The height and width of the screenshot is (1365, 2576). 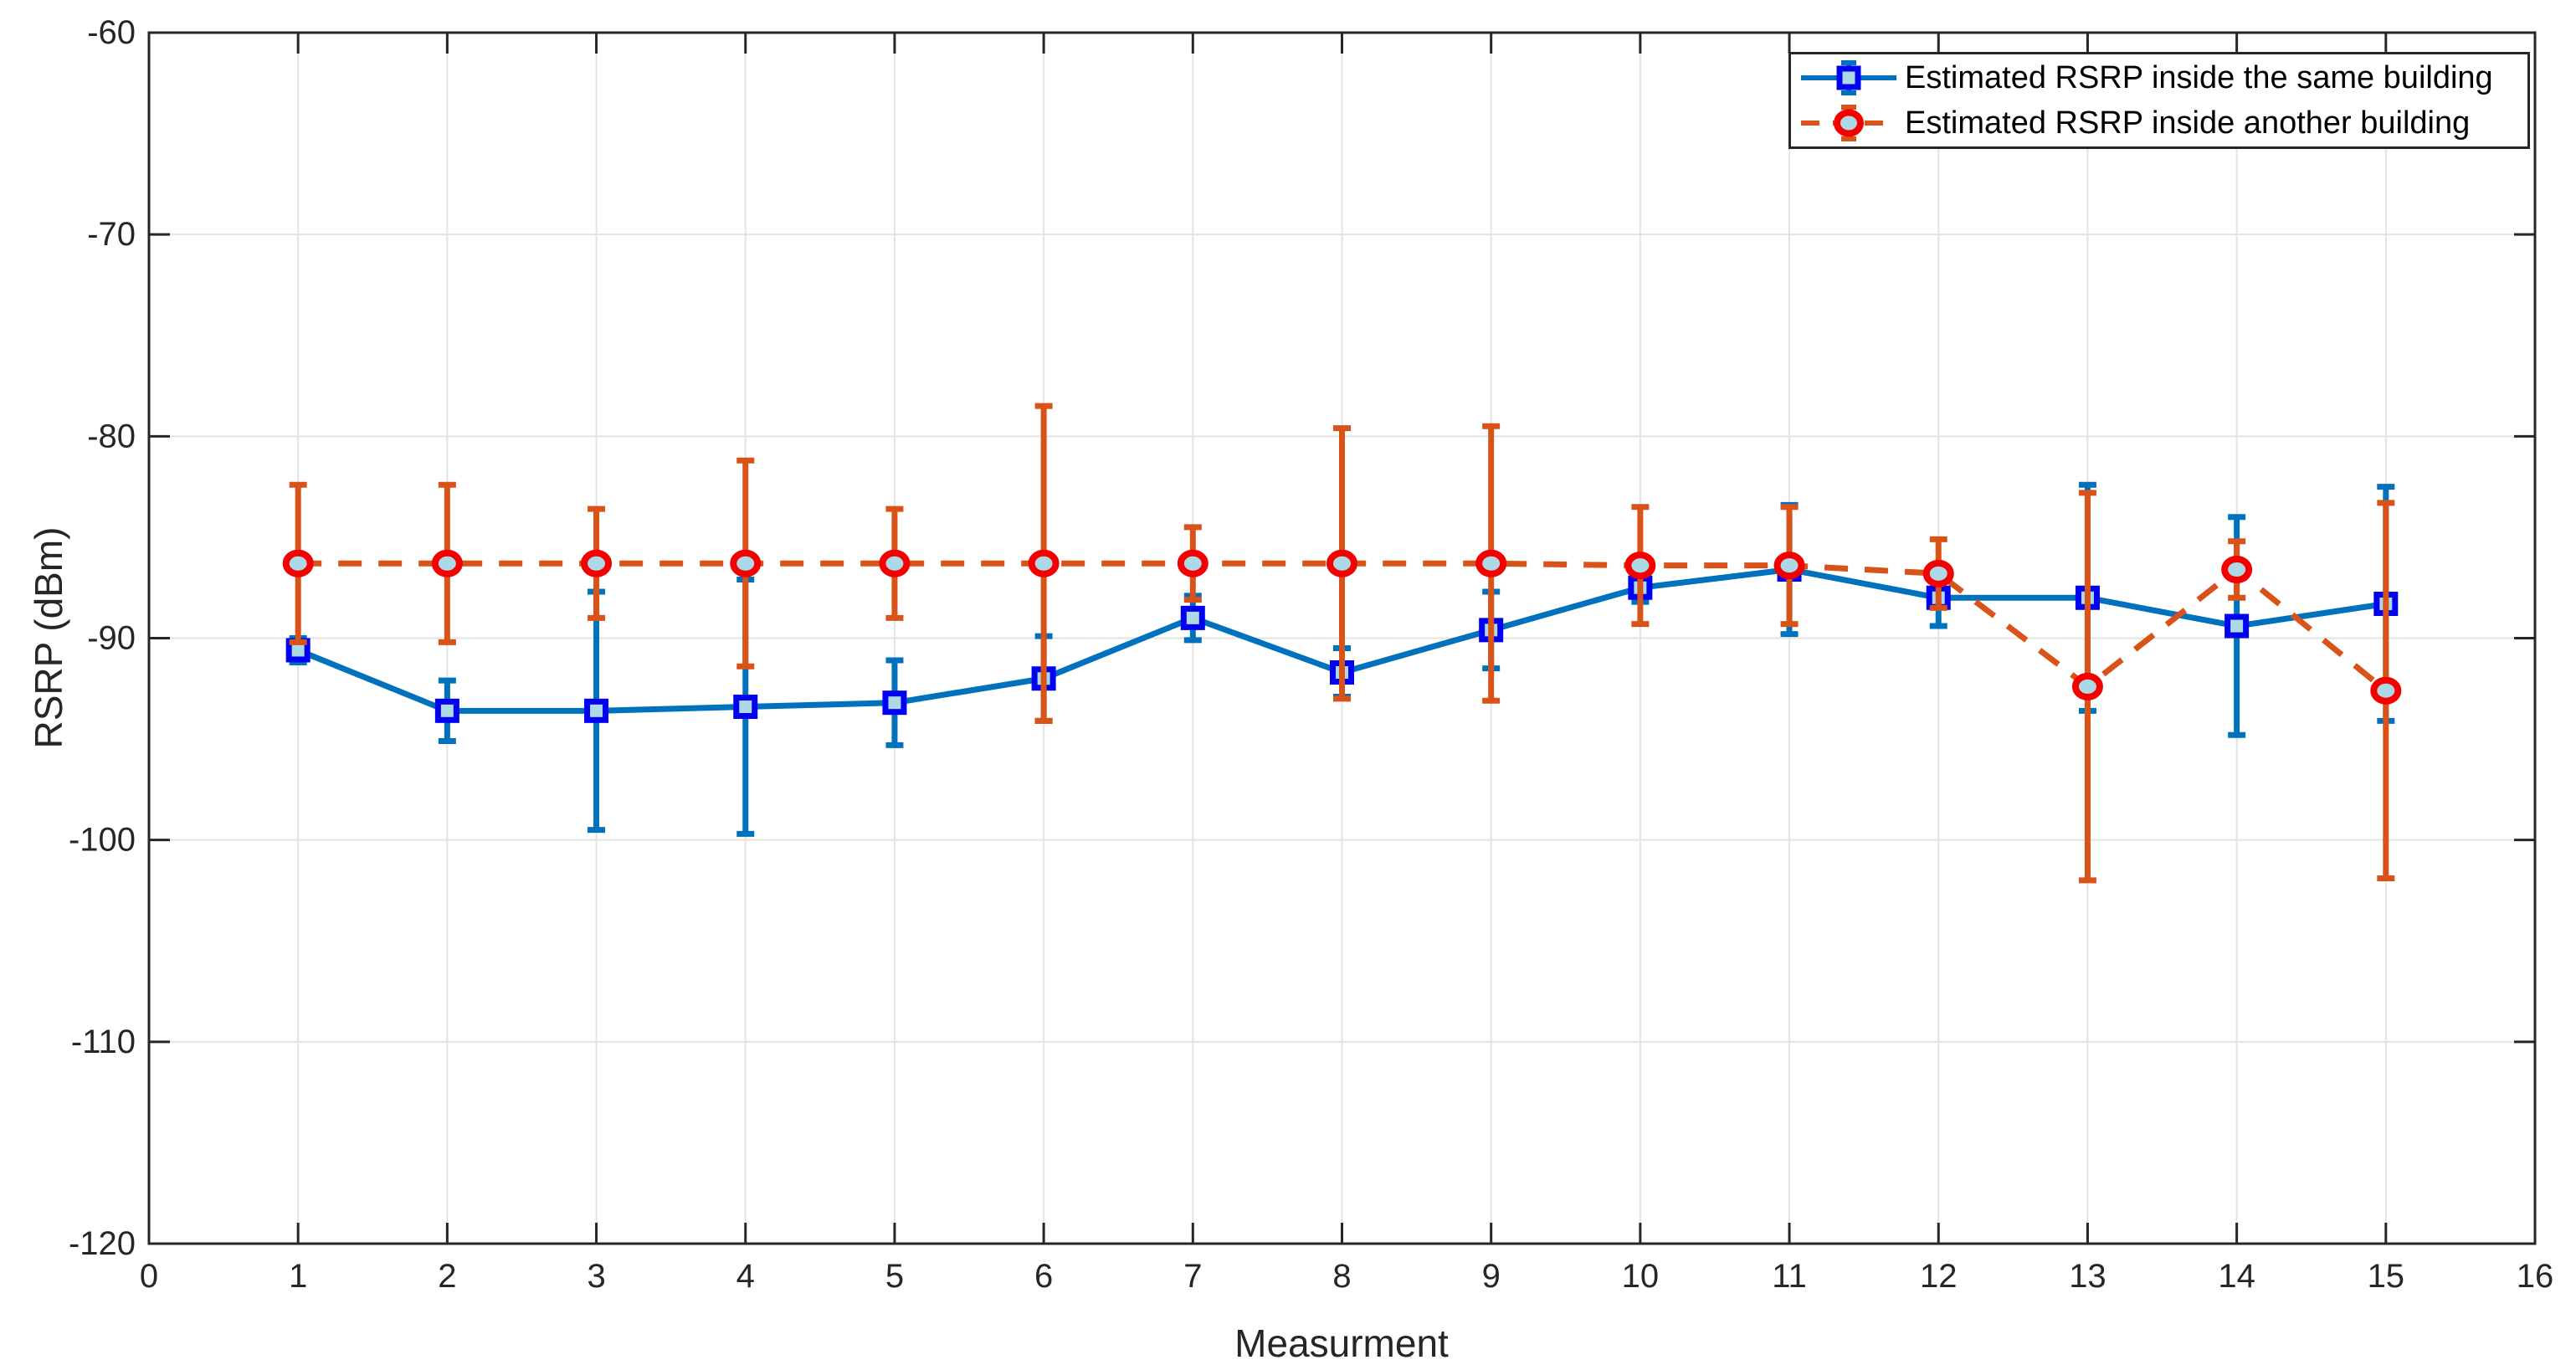 What do you see at coordinates (447, 1276) in the screenshot?
I see `x-tick-label: 2` at bounding box center [447, 1276].